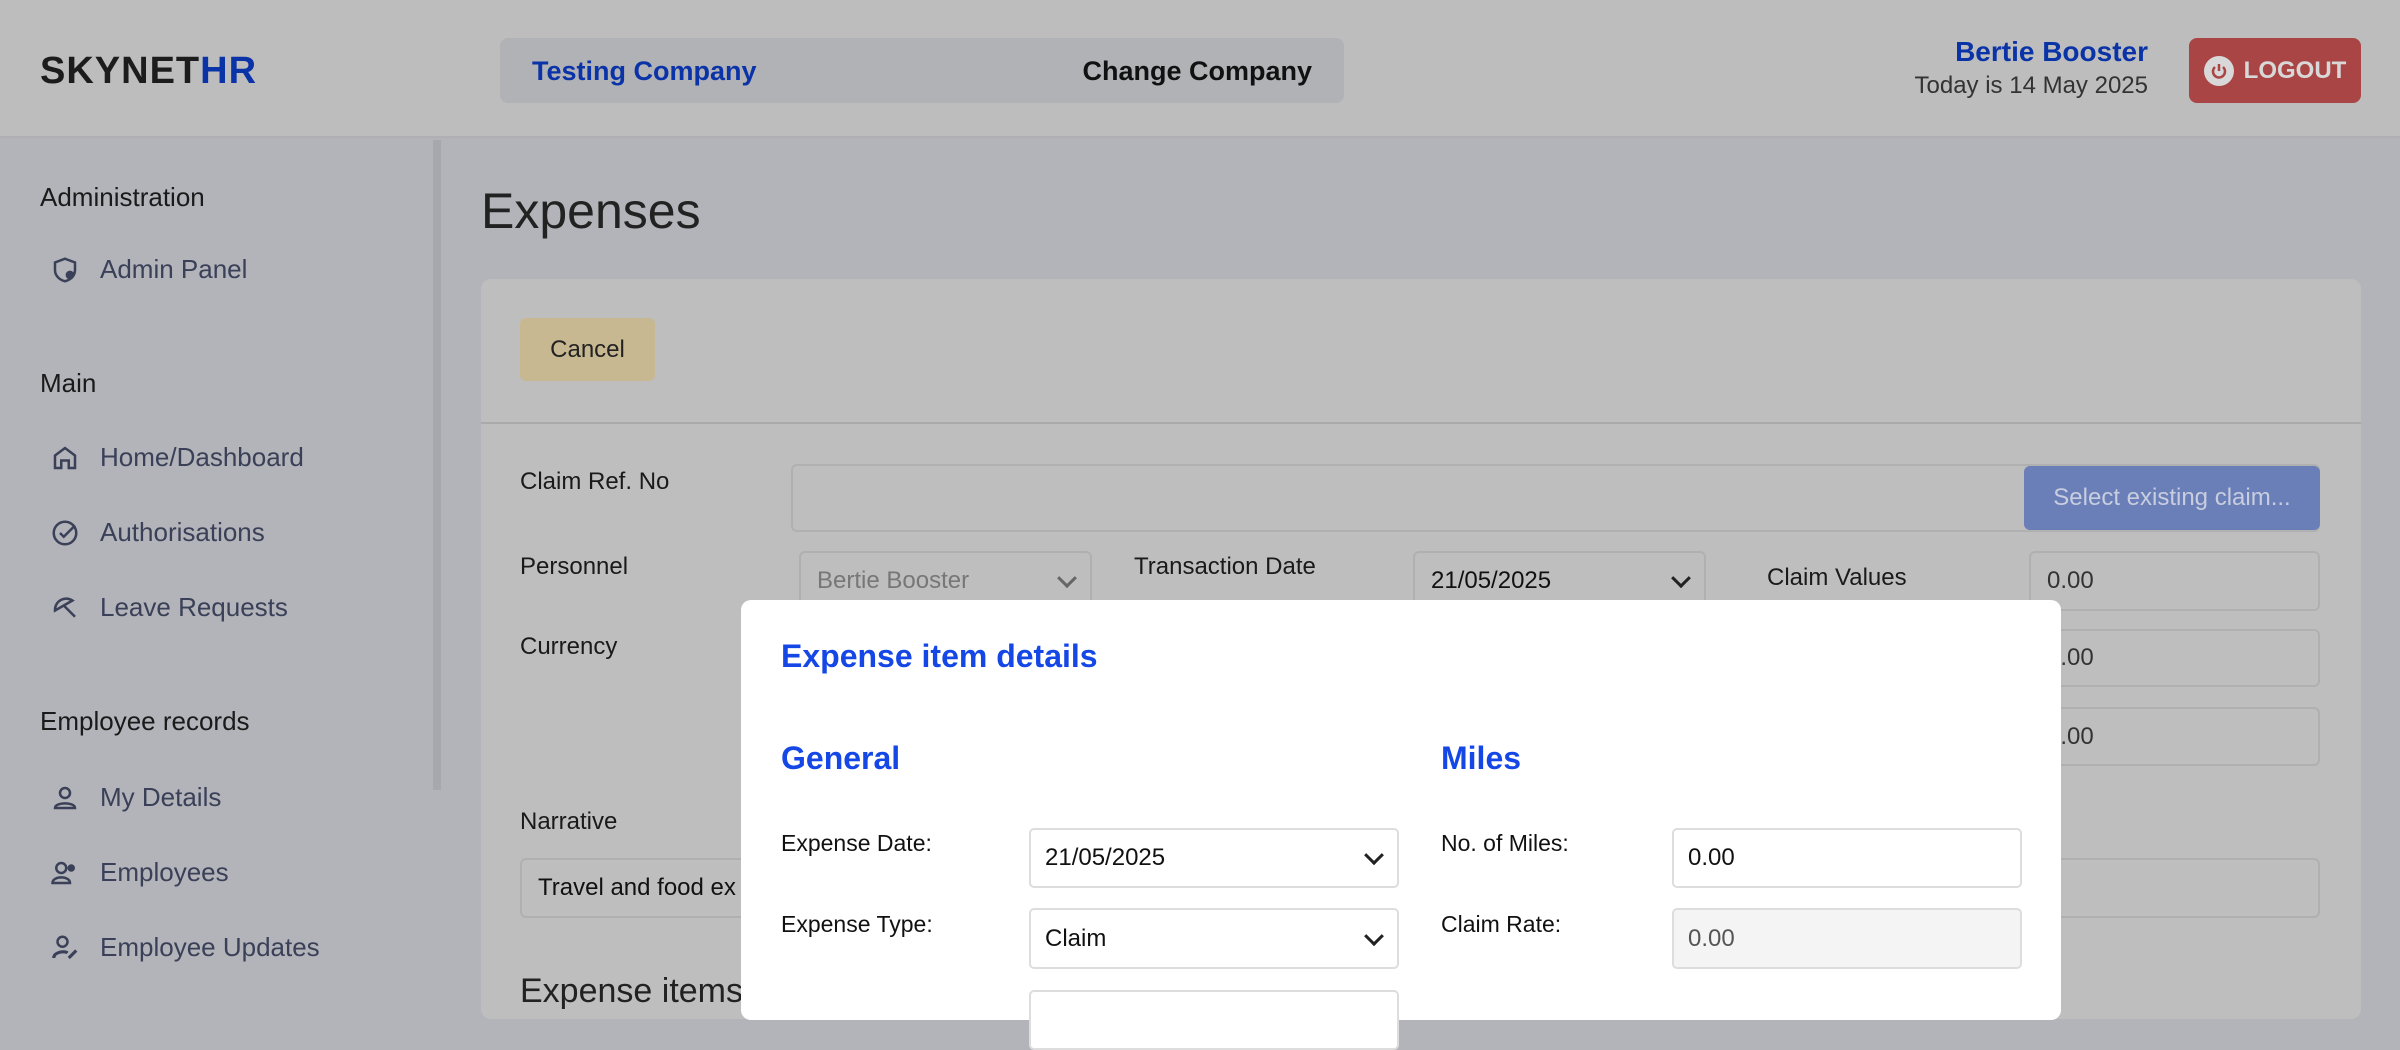 This screenshot has height=1050, width=2400. Describe the element at coordinates (939, 656) in the screenshot. I see `modal-title: Expense item details` at that location.